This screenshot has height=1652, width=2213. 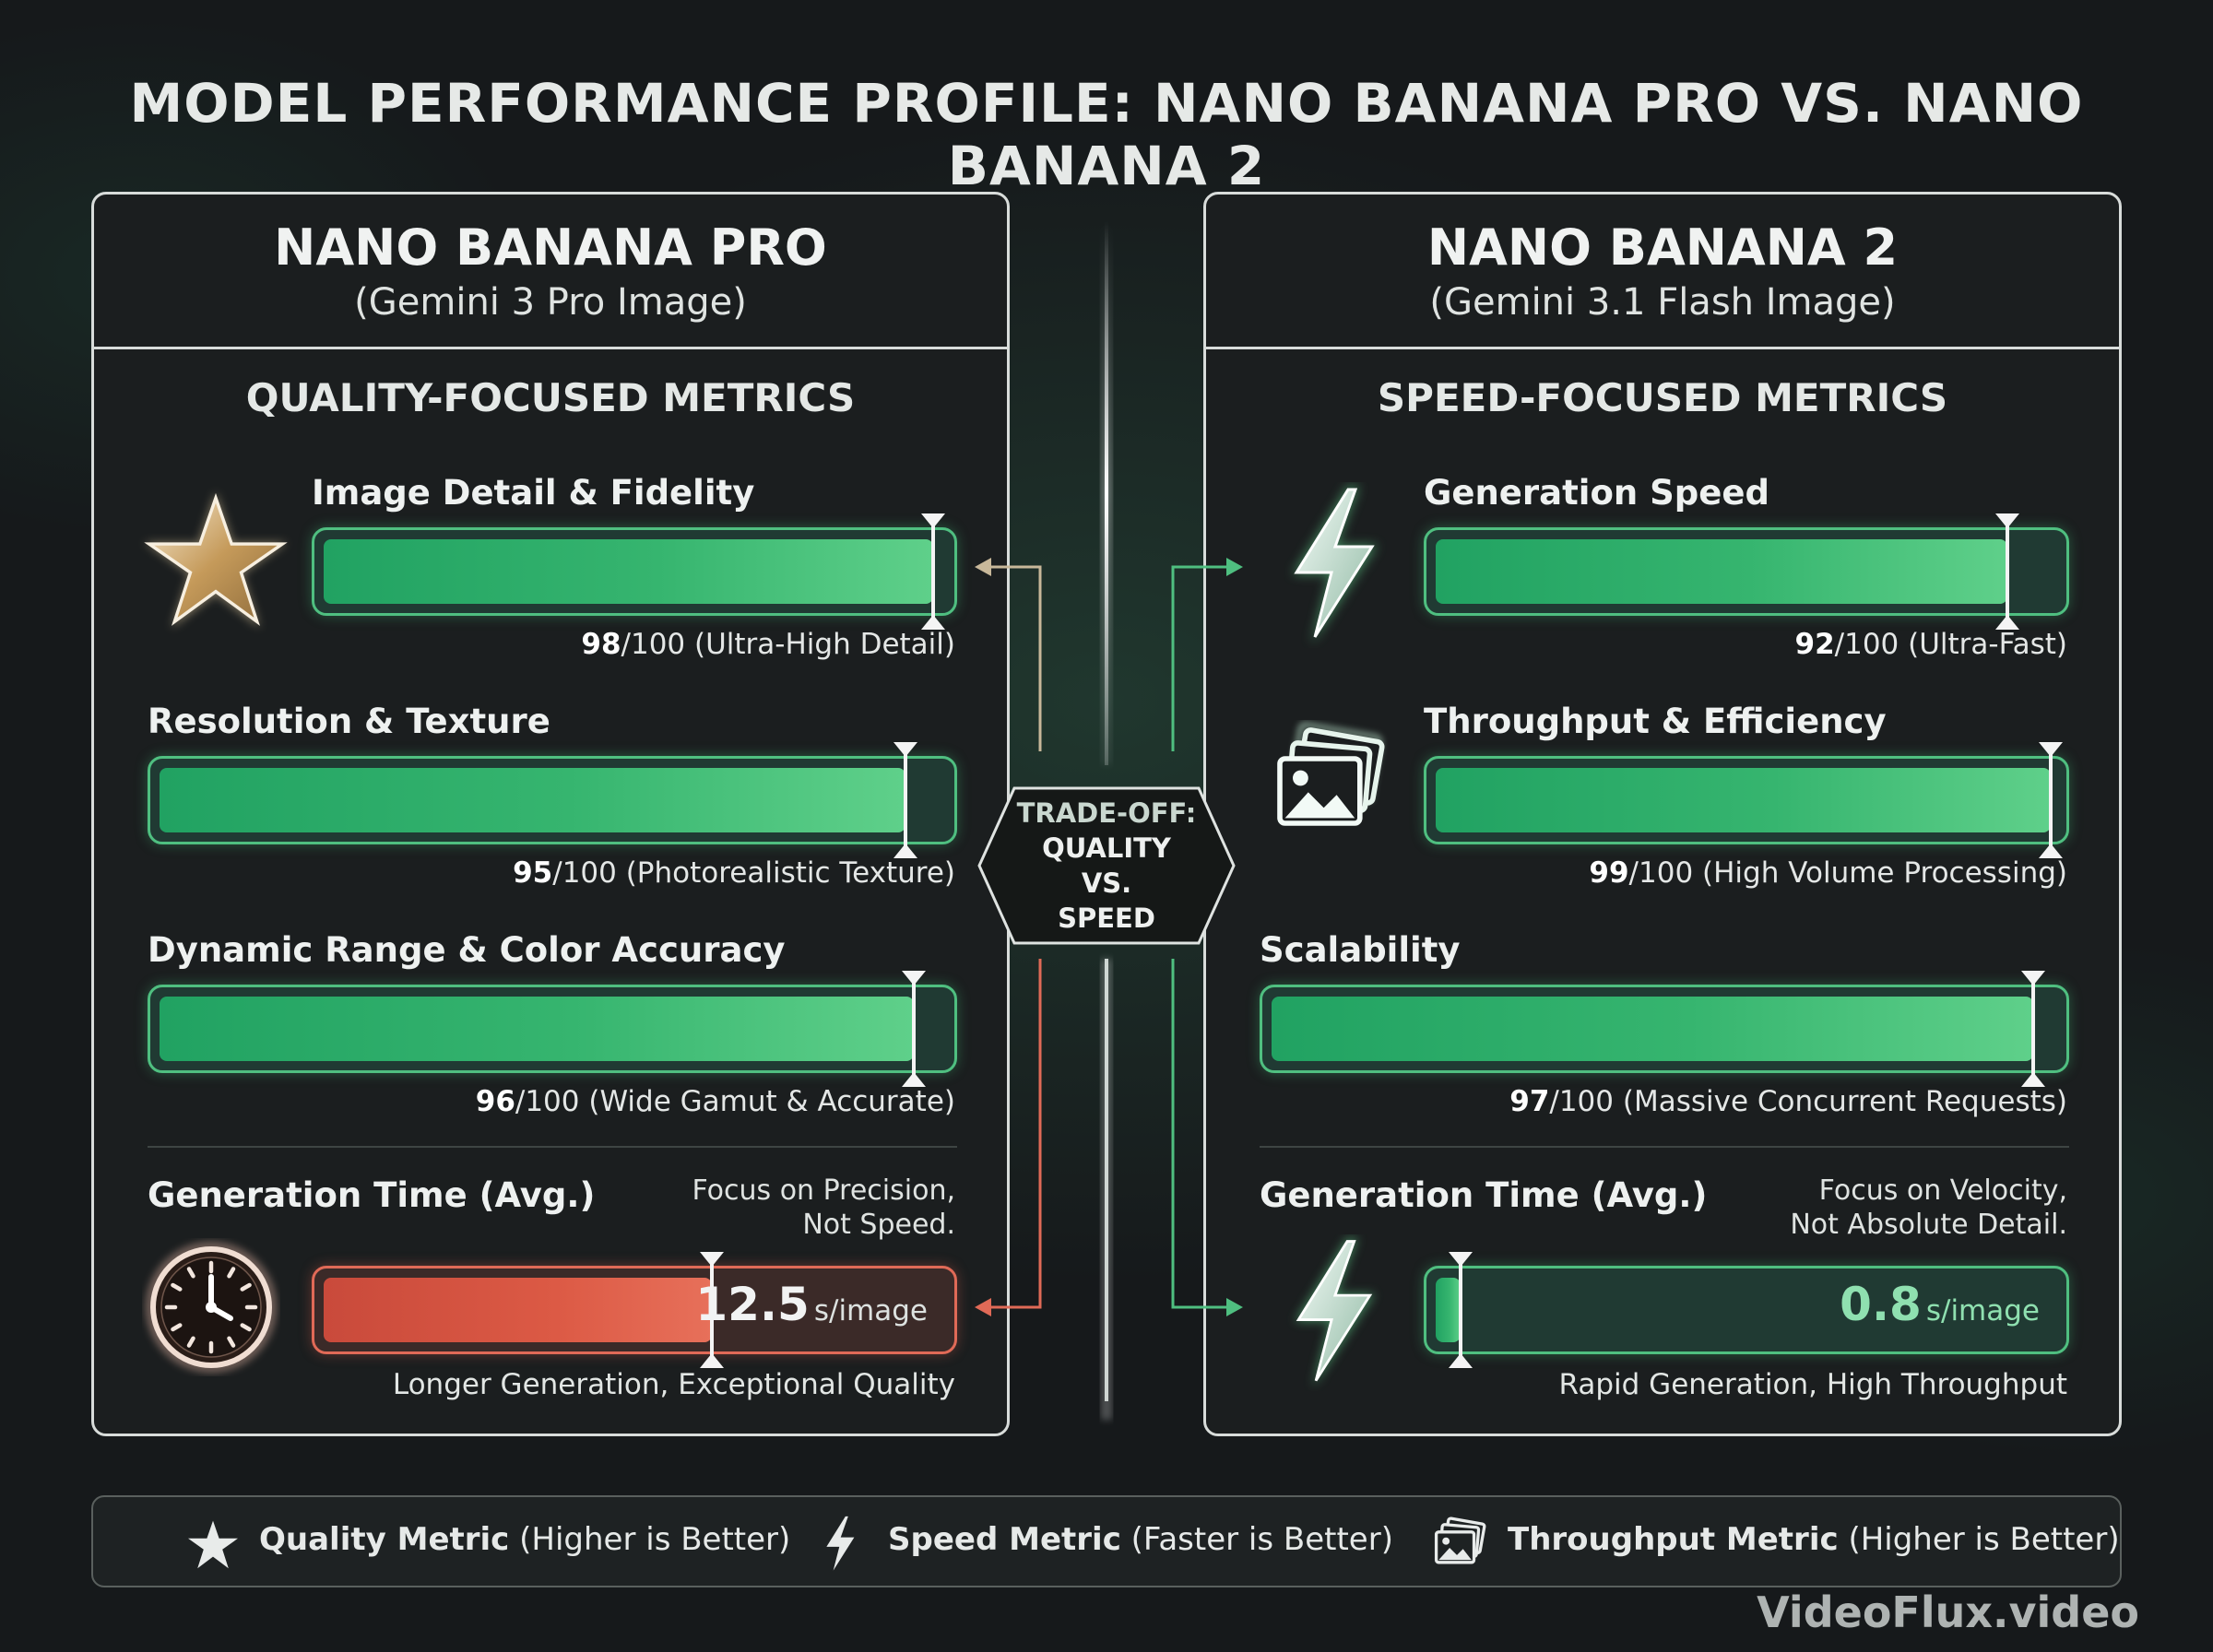 I want to click on score-value: 96, so click(x=495, y=1101).